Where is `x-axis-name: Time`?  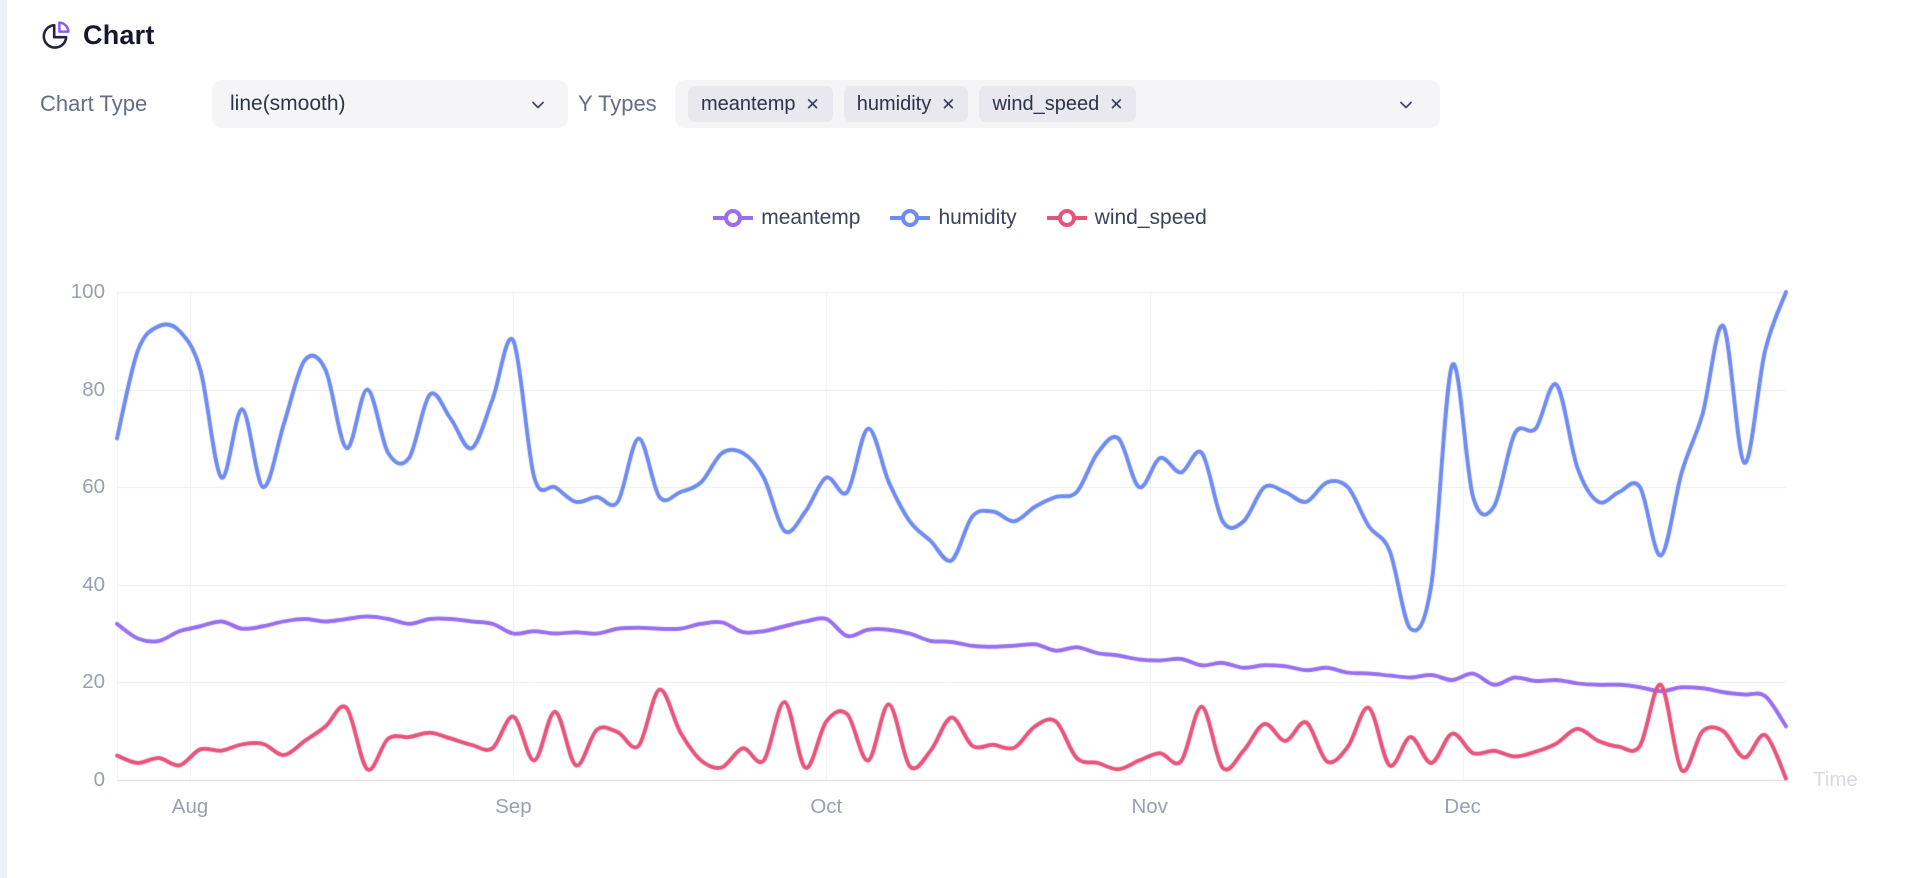
x-axis-name: Time is located at coordinates (1835, 779).